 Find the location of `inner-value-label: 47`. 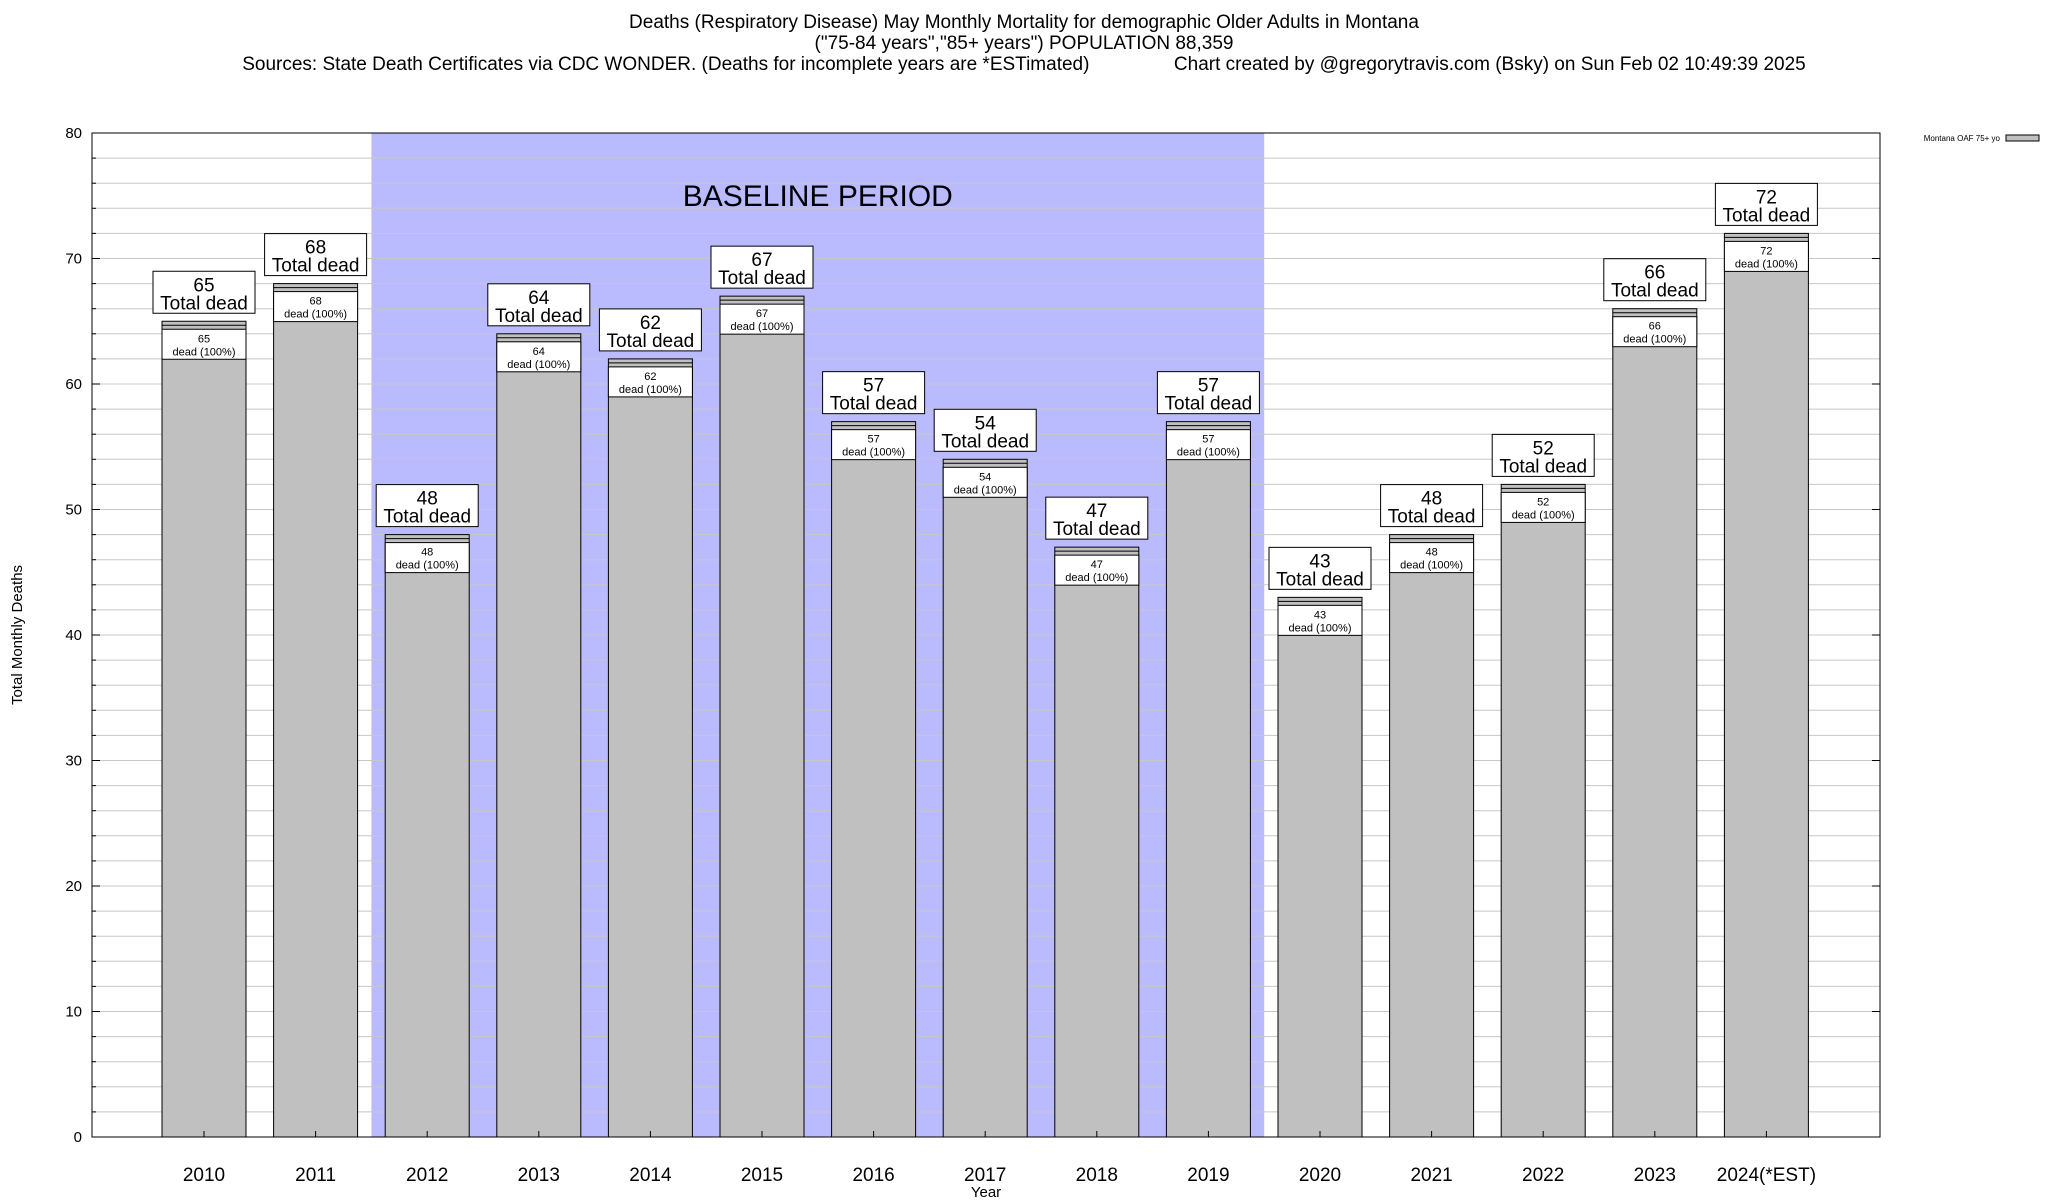

inner-value-label: 47 is located at coordinates (1097, 565).